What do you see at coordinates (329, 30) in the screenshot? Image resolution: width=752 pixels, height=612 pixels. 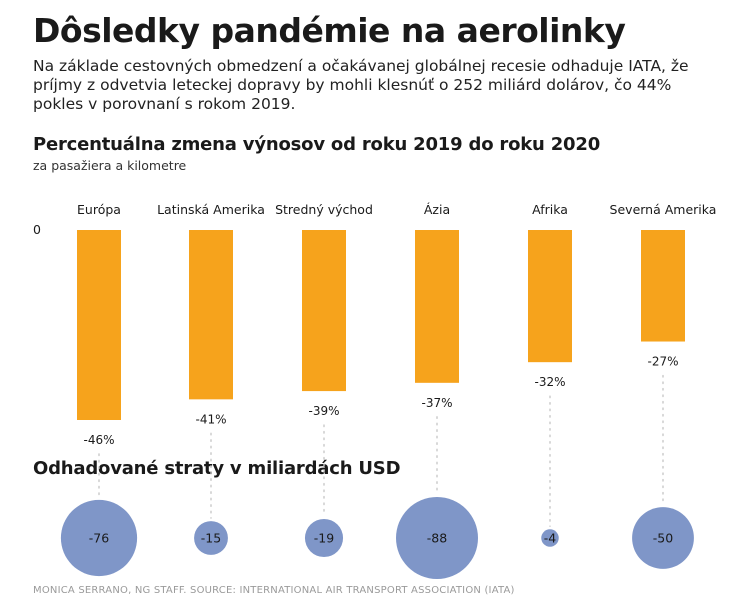 I see `page-title: Dôsledky pandémie na aerolinky` at bounding box center [329, 30].